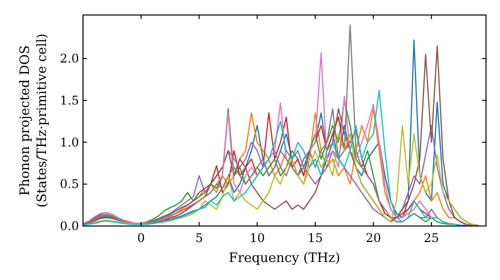 The image size is (500, 280). What do you see at coordinates (69, 59) in the screenshot?
I see `y-tick-label: 2.0` at bounding box center [69, 59].